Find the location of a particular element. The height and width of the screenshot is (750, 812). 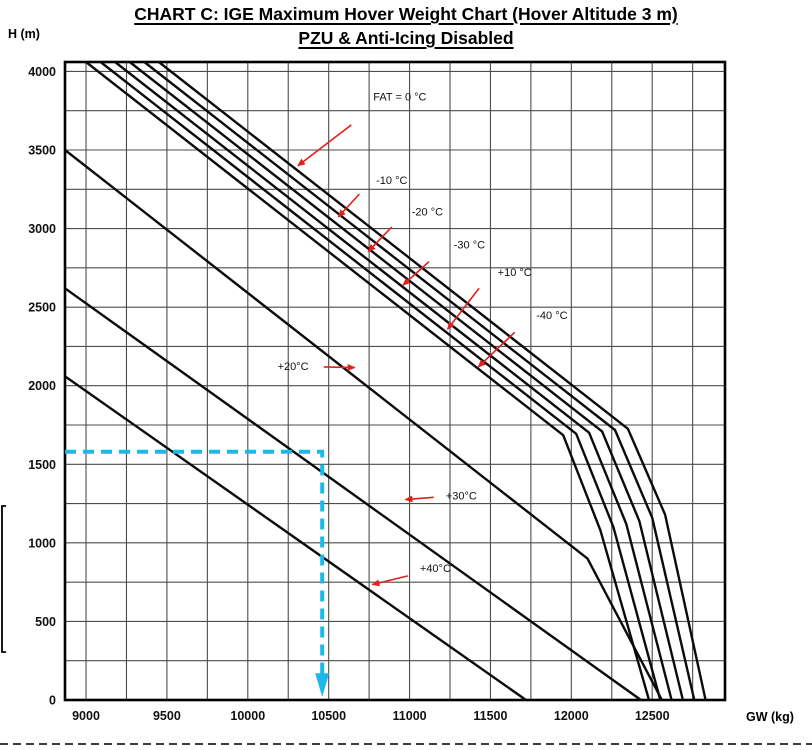

x-tick-label: 9000 is located at coordinates (86, 716).